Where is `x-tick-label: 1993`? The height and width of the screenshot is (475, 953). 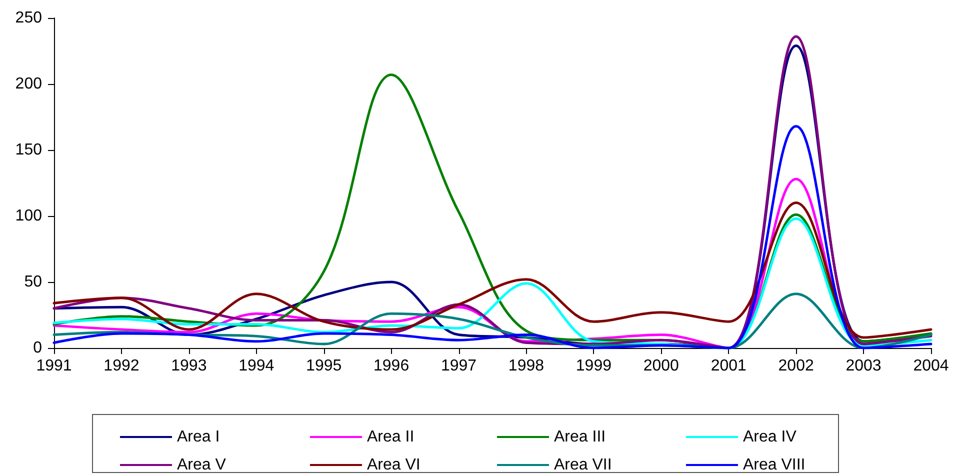 x-tick-label: 1993 is located at coordinates (189, 366).